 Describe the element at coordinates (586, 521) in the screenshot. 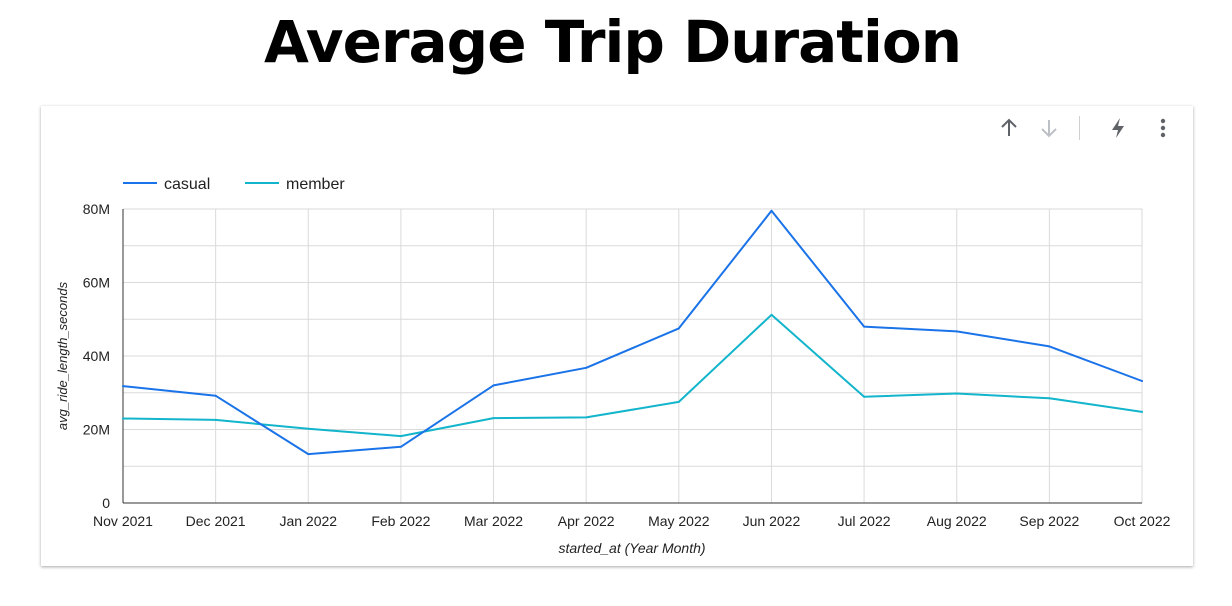

I see `x-tick-label: Apr 2022` at that location.